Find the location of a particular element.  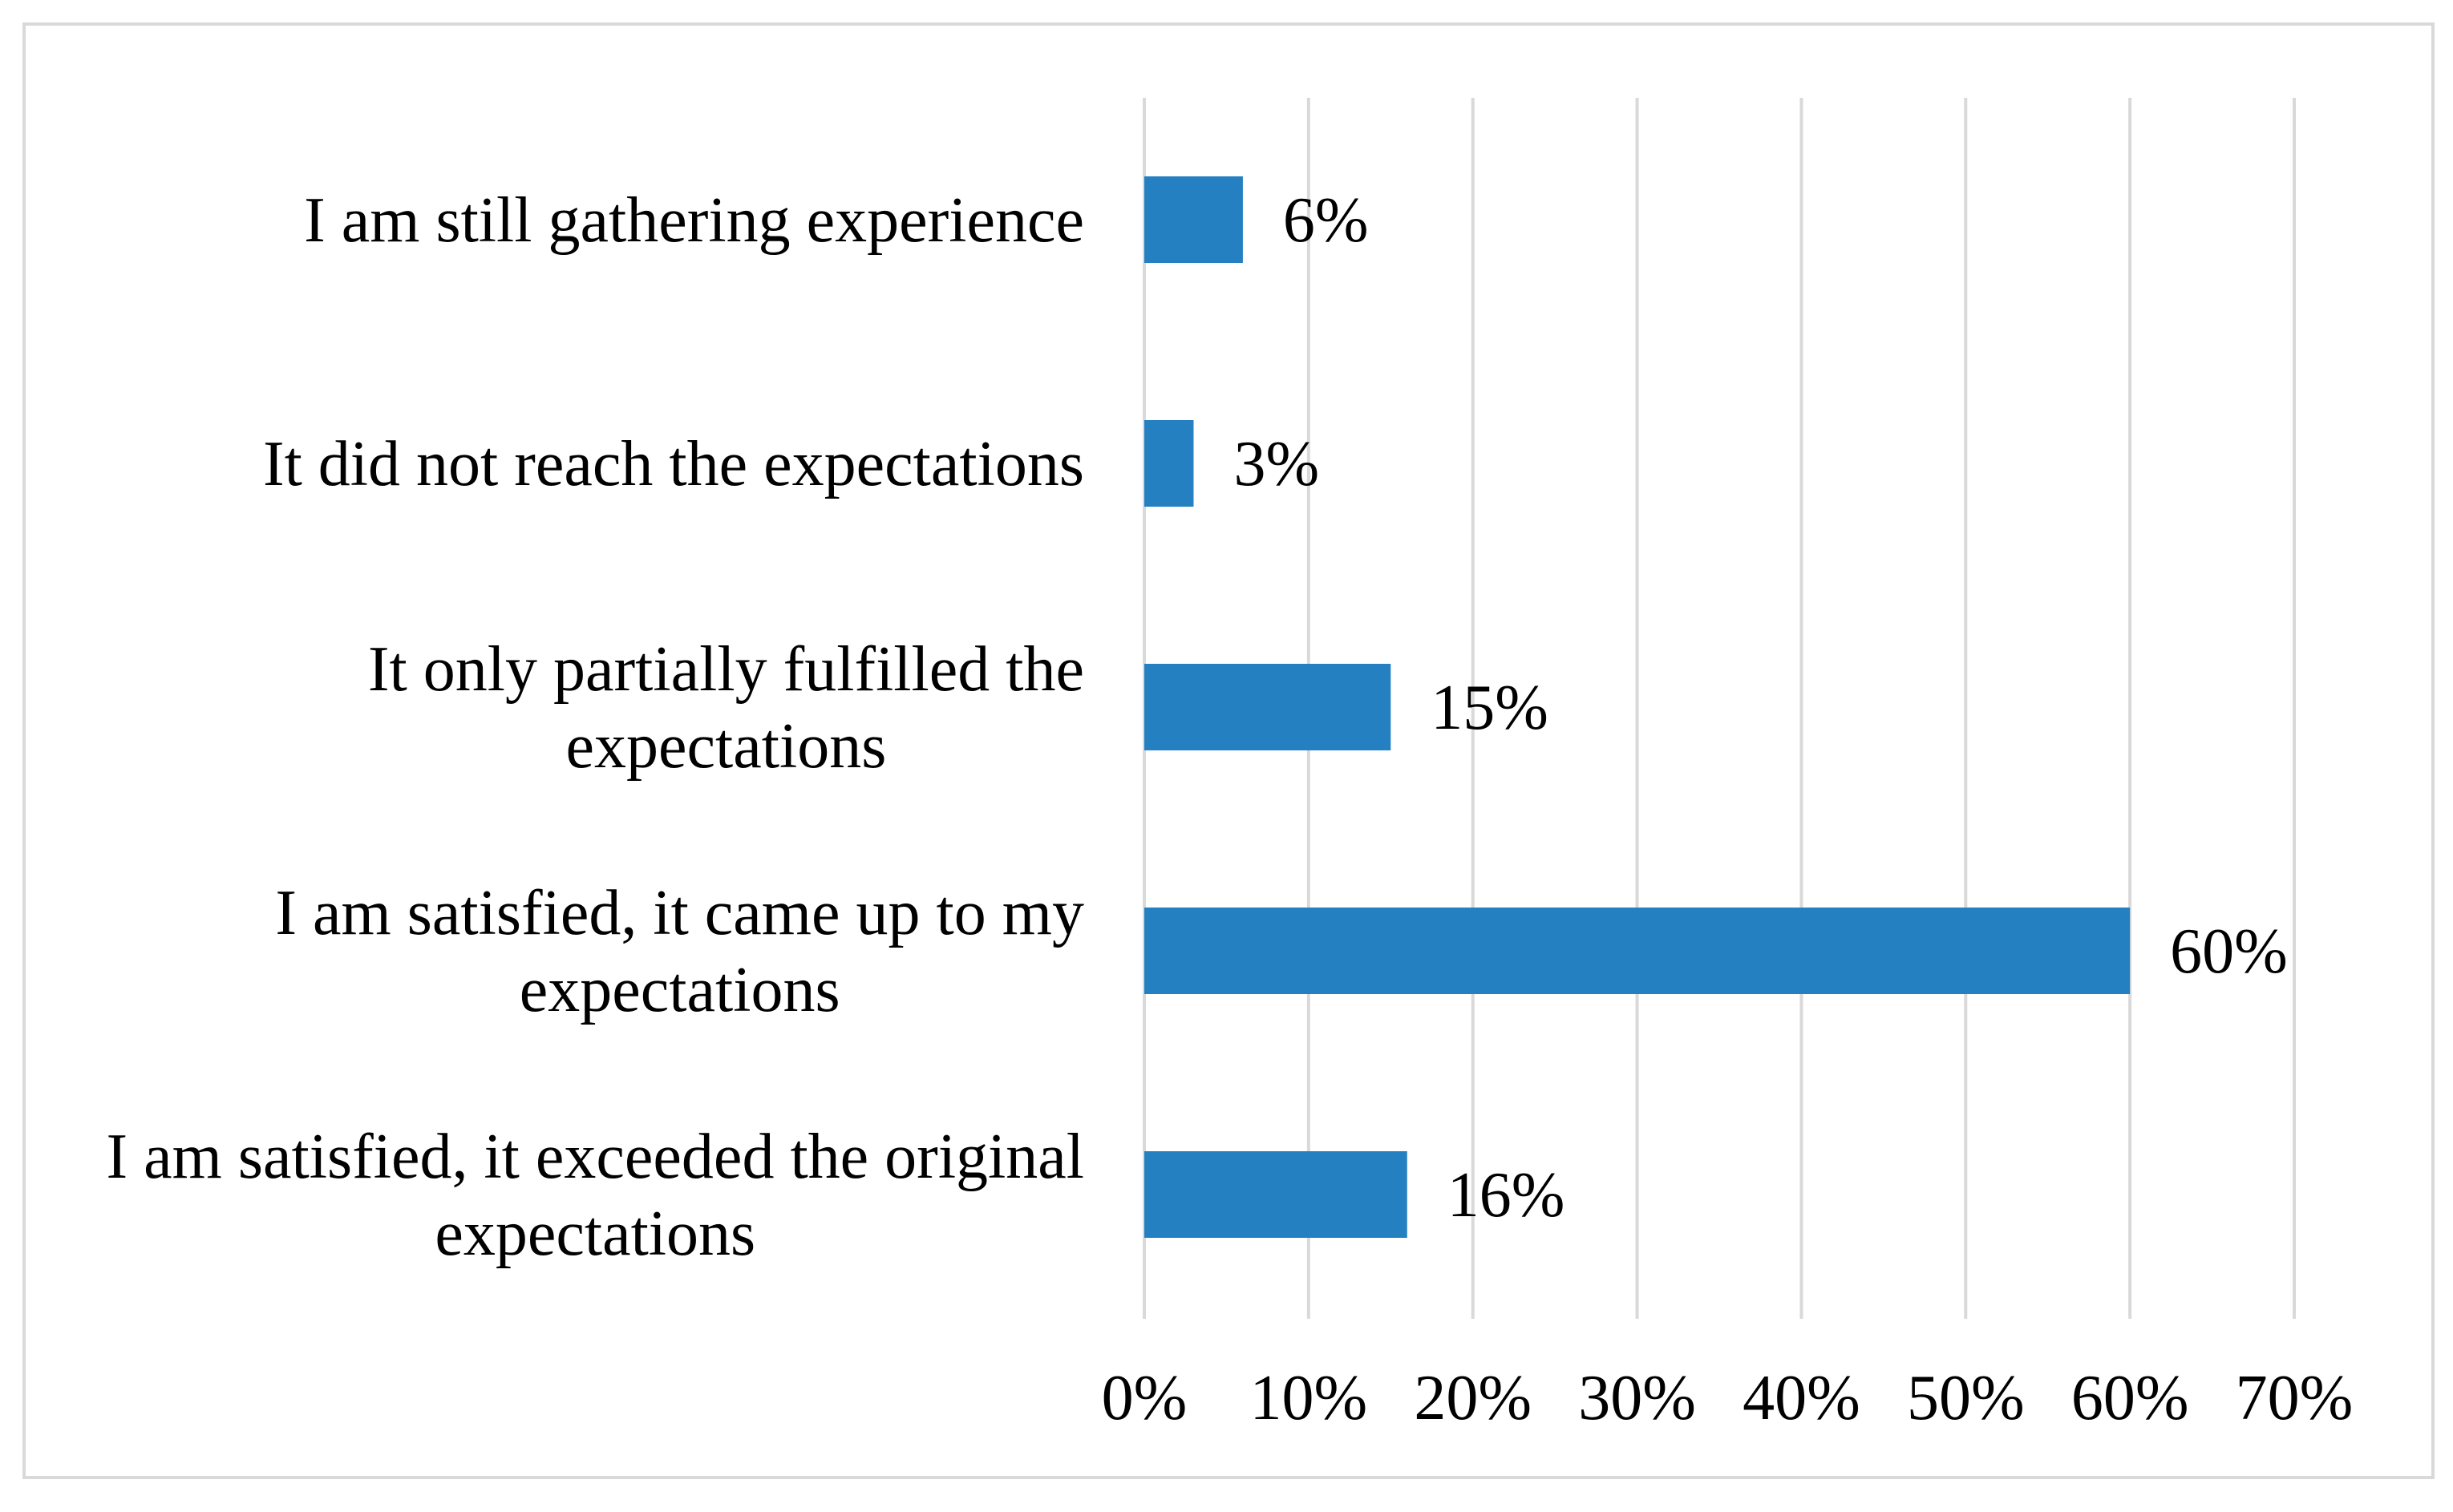

category-label-0: I am still gathering experience is located at coordinates (694, 220).